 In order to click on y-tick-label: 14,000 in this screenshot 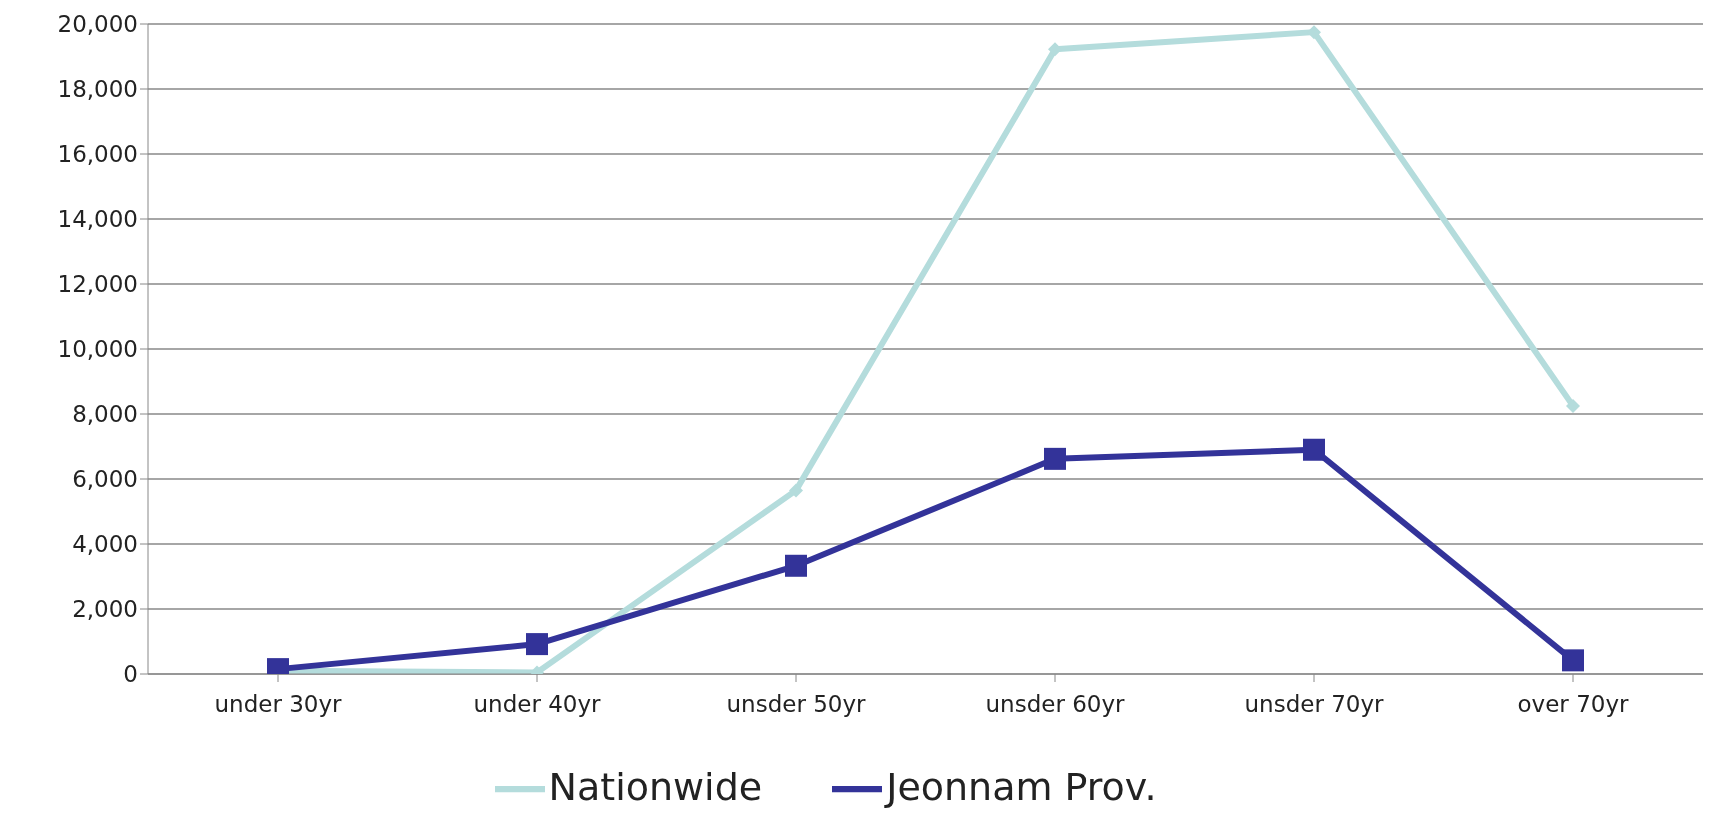, I will do `click(97, 219)`.